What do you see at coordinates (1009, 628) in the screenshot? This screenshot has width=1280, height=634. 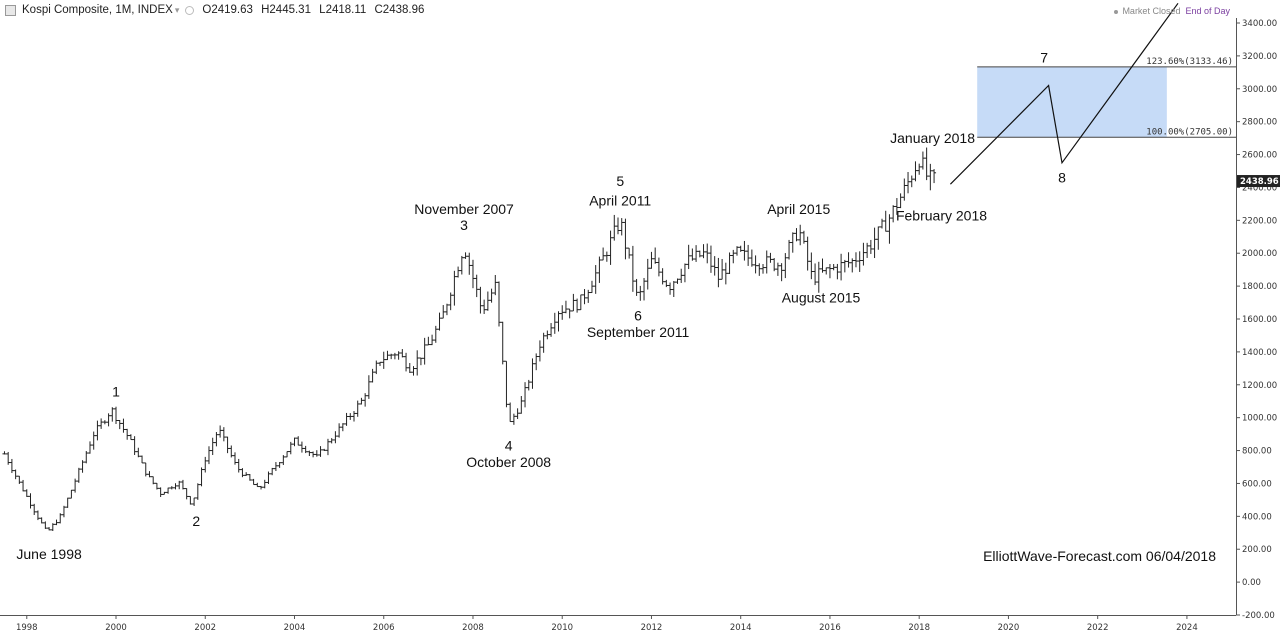 I see `x-tick-label: 2020` at bounding box center [1009, 628].